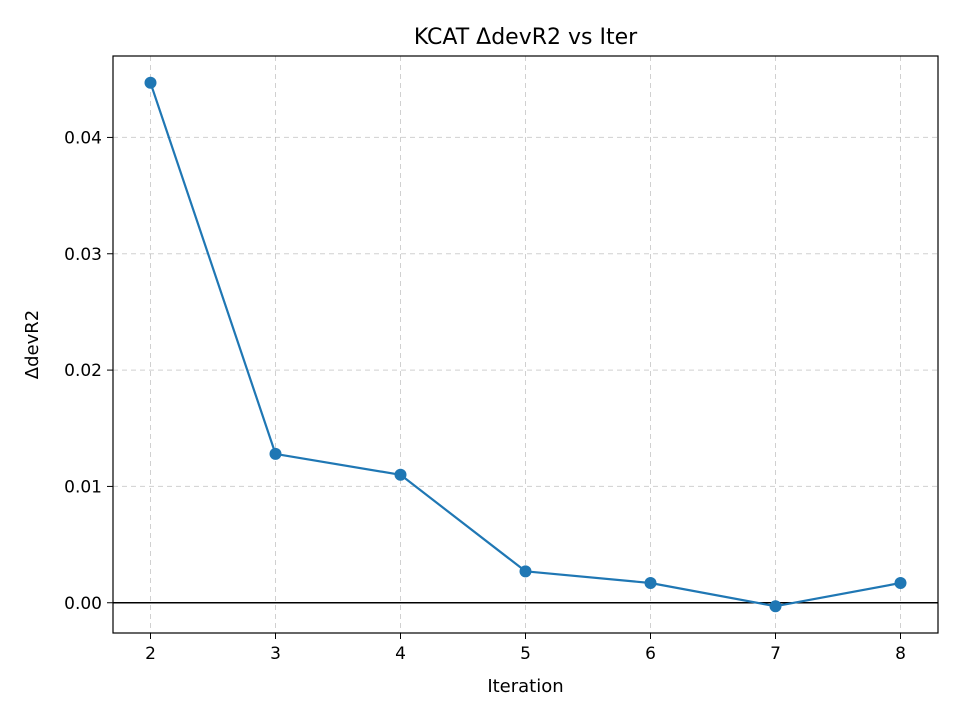 This screenshot has width=960, height=720. I want to click on y-axis-title: ΔdevR2, so click(32, 344).